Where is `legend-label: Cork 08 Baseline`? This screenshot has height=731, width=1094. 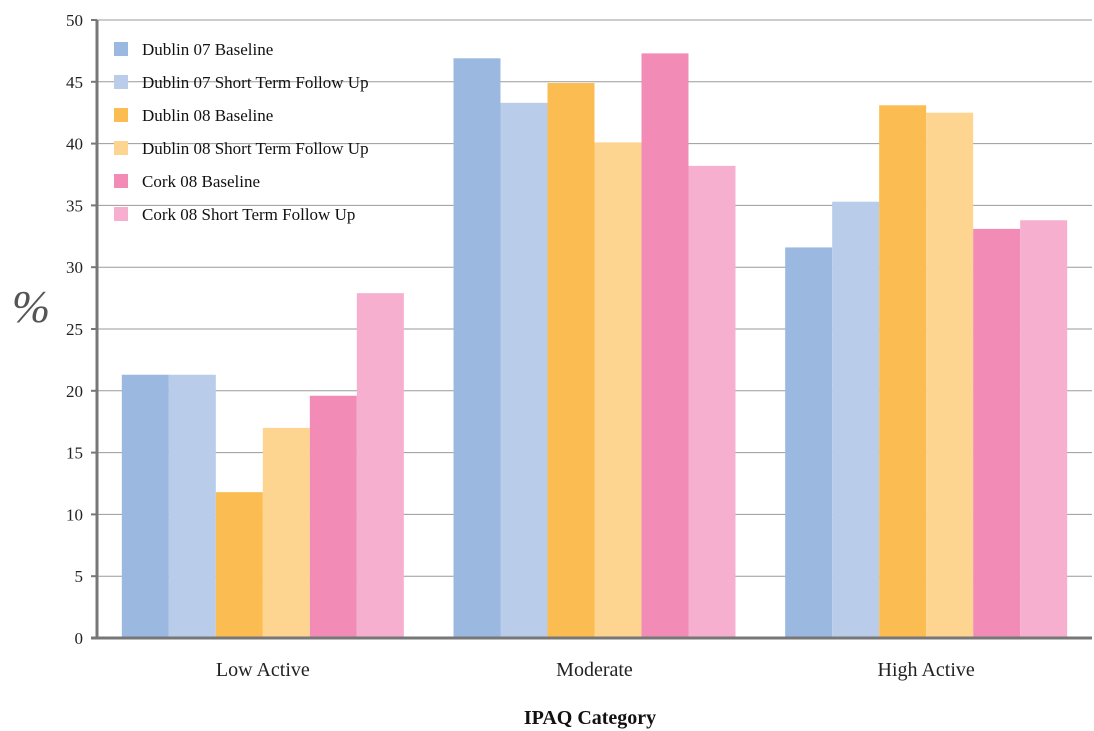 legend-label: Cork 08 Baseline is located at coordinates (201, 181).